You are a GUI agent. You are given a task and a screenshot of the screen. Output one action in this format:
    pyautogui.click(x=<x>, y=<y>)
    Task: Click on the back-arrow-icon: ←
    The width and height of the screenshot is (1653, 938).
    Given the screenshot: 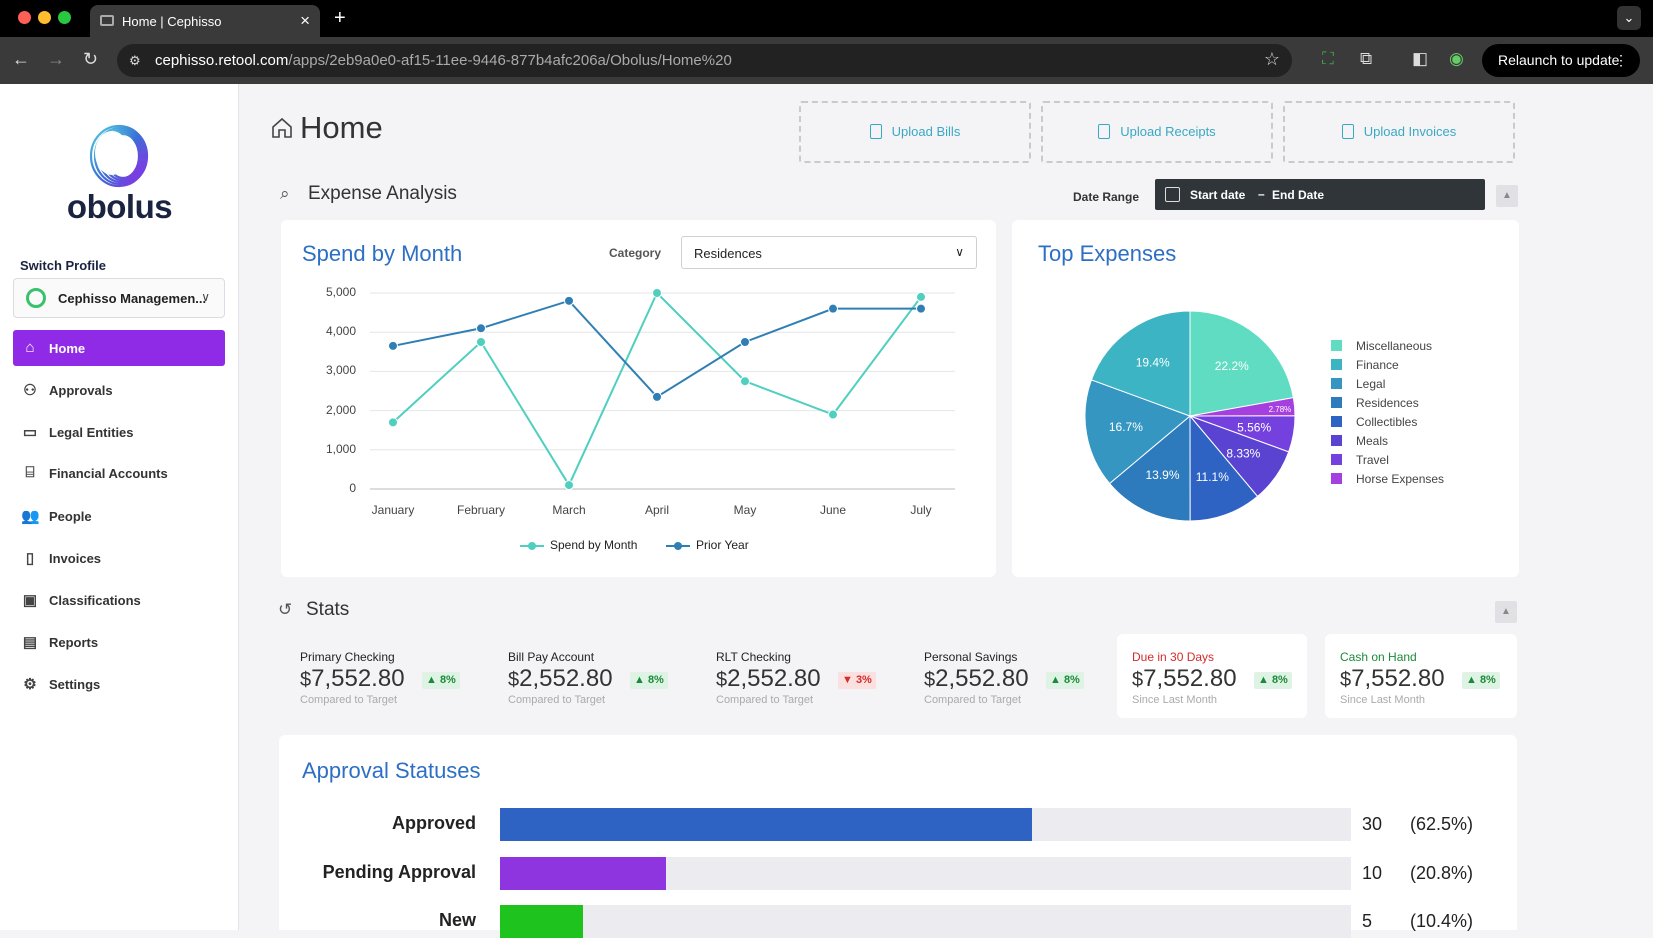 What is the action you would take?
    pyautogui.click(x=21, y=59)
    